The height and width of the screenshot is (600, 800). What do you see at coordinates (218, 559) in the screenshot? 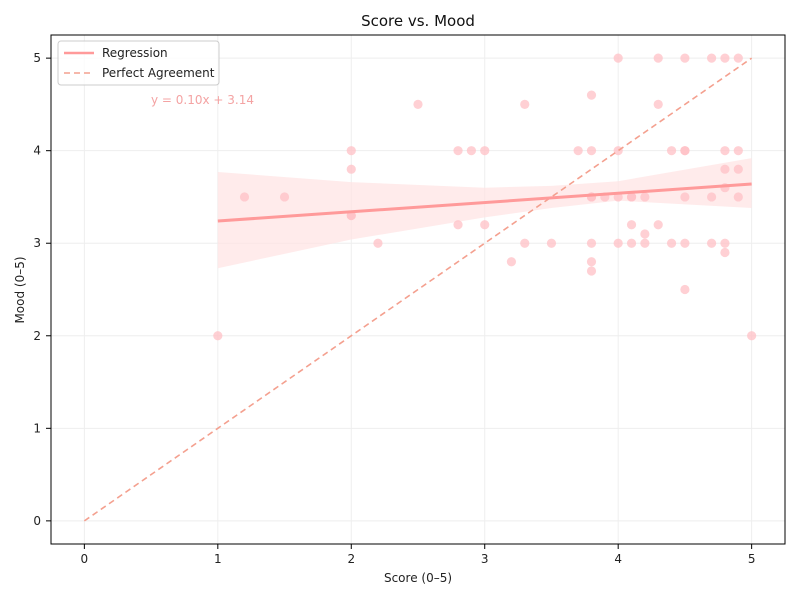
I see `x-tick-label: 1` at bounding box center [218, 559].